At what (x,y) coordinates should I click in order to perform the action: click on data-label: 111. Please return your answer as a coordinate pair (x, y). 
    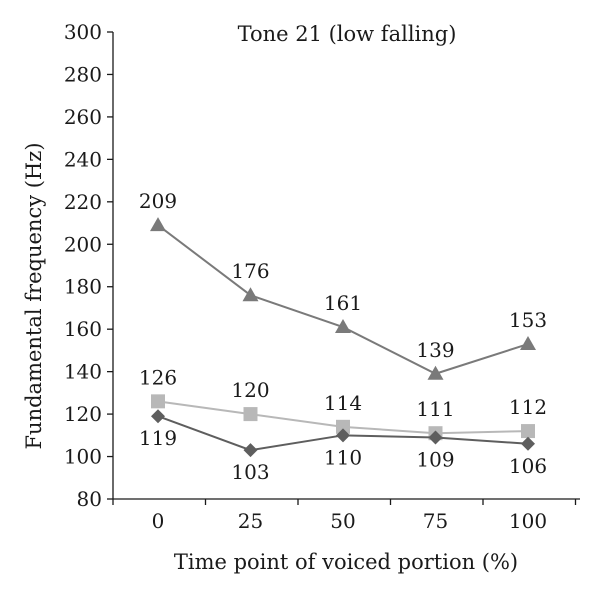
    Looking at the image, I should click on (435, 409).